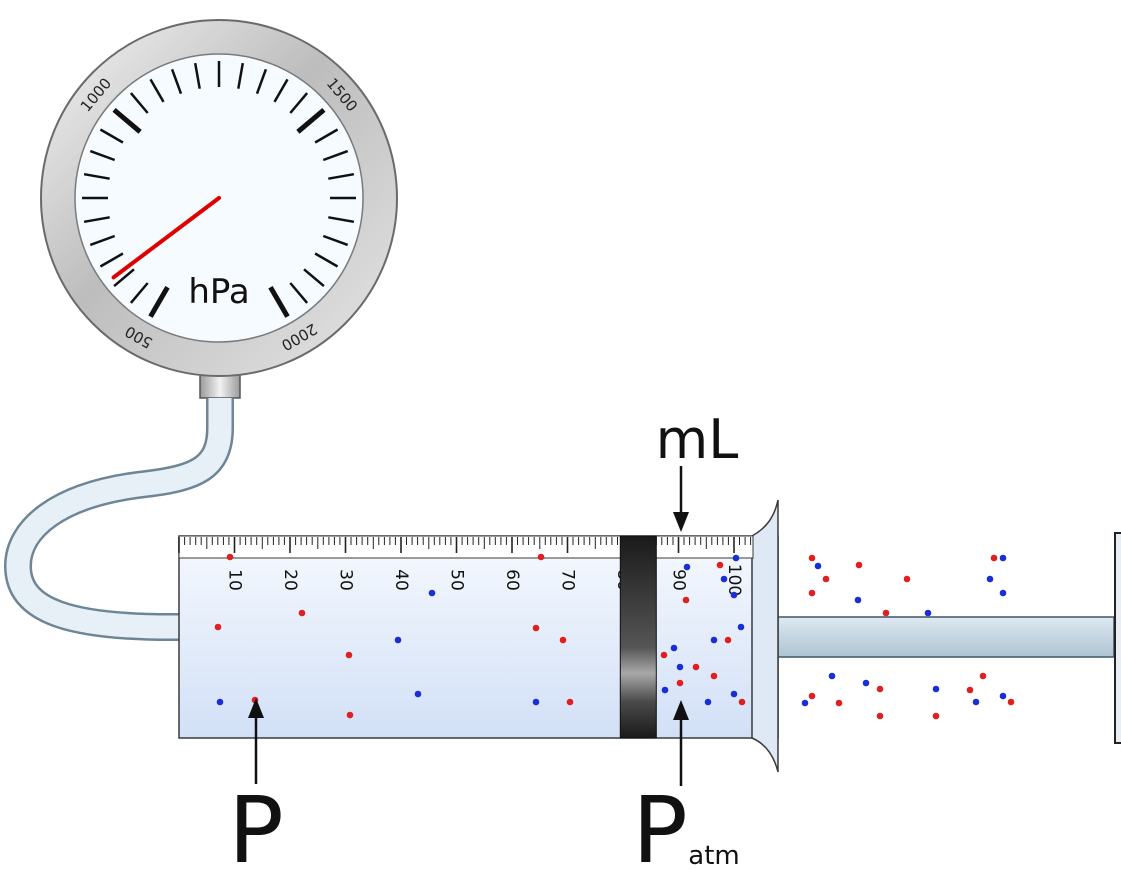 Image resolution: width=1121 pixels, height=870 pixels. Describe the element at coordinates (290, 580) in the screenshot. I see `scale-label: 20` at that location.